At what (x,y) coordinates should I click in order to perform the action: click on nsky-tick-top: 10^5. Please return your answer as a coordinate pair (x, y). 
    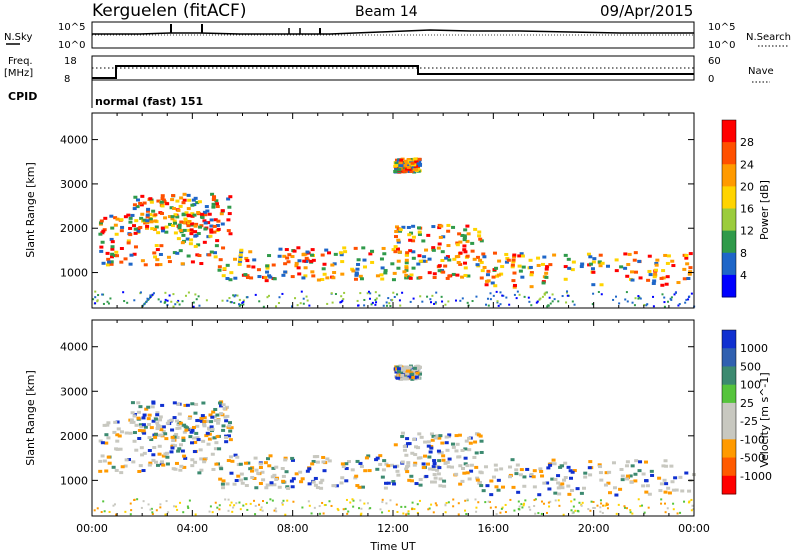
    Looking at the image, I should click on (71, 27).